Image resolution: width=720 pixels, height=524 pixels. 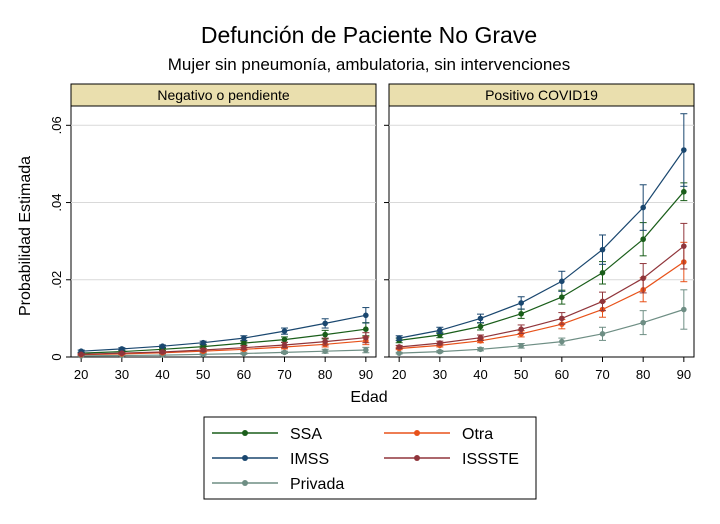 What do you see at coordinates (438, 434) in the screenshot?
I see `legend-item-otra: Otra` at bounding box center [438, 434].